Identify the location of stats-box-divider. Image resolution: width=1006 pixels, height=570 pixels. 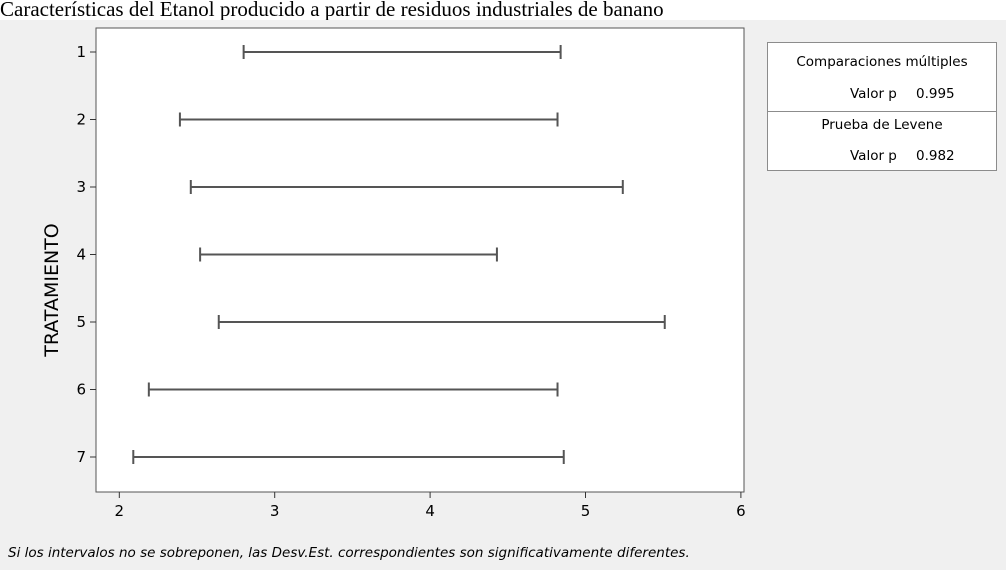
(882, 111).